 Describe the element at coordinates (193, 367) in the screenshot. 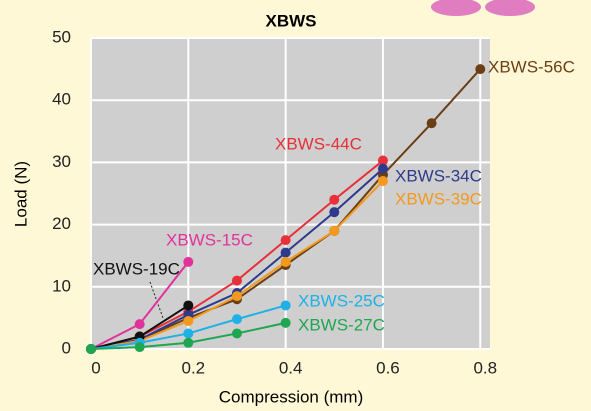

I see `x-tick-label: 0.2` at that location.